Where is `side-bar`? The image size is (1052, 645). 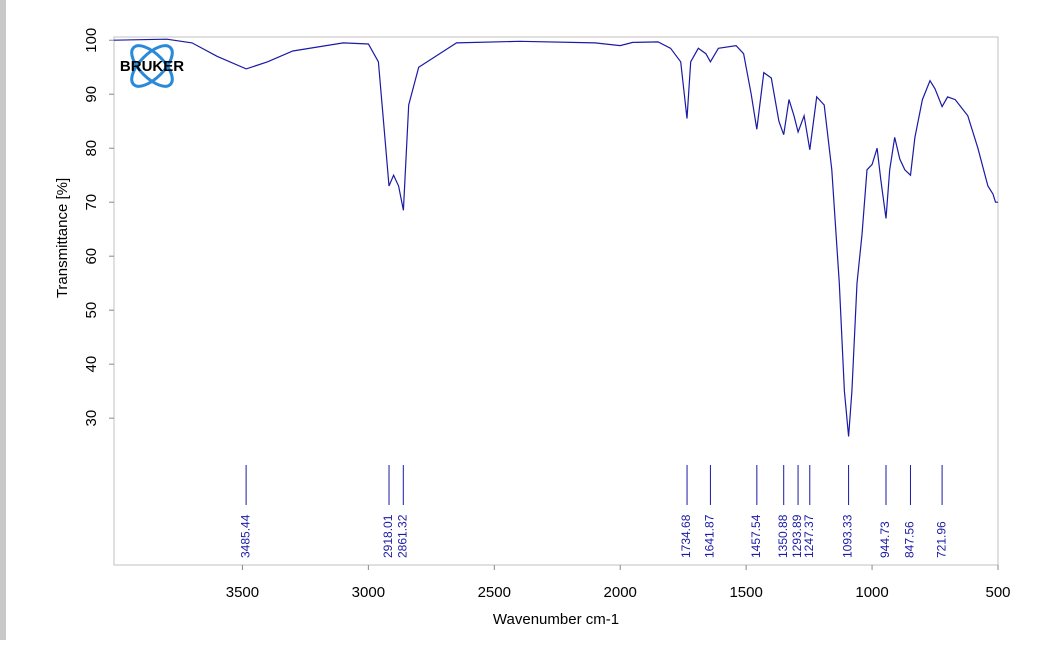 side-bar is located at coordinates (3, 320).